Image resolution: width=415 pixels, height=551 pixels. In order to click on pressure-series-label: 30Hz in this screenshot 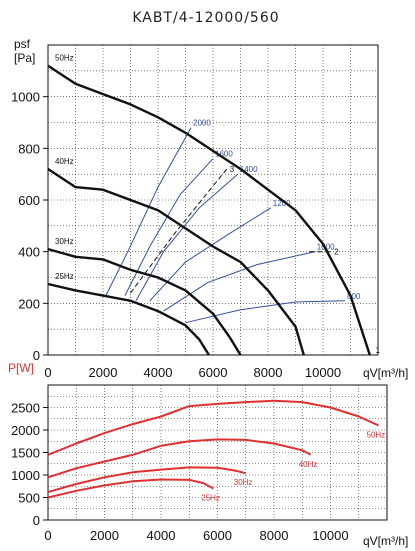, I will do `click(64, 241)`.